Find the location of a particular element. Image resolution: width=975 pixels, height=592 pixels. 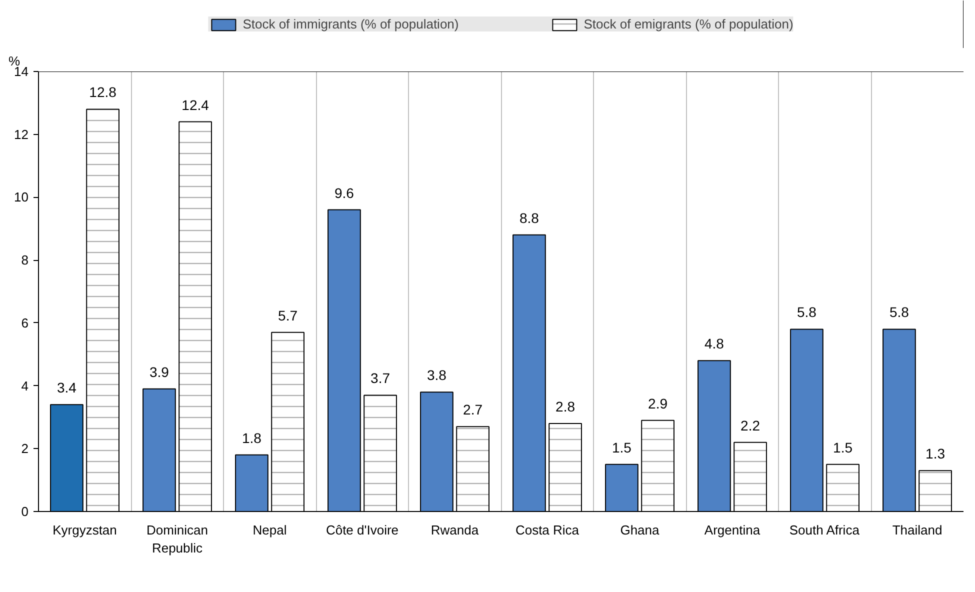

data-label: 2.2 is located at coordinates (750, 425).